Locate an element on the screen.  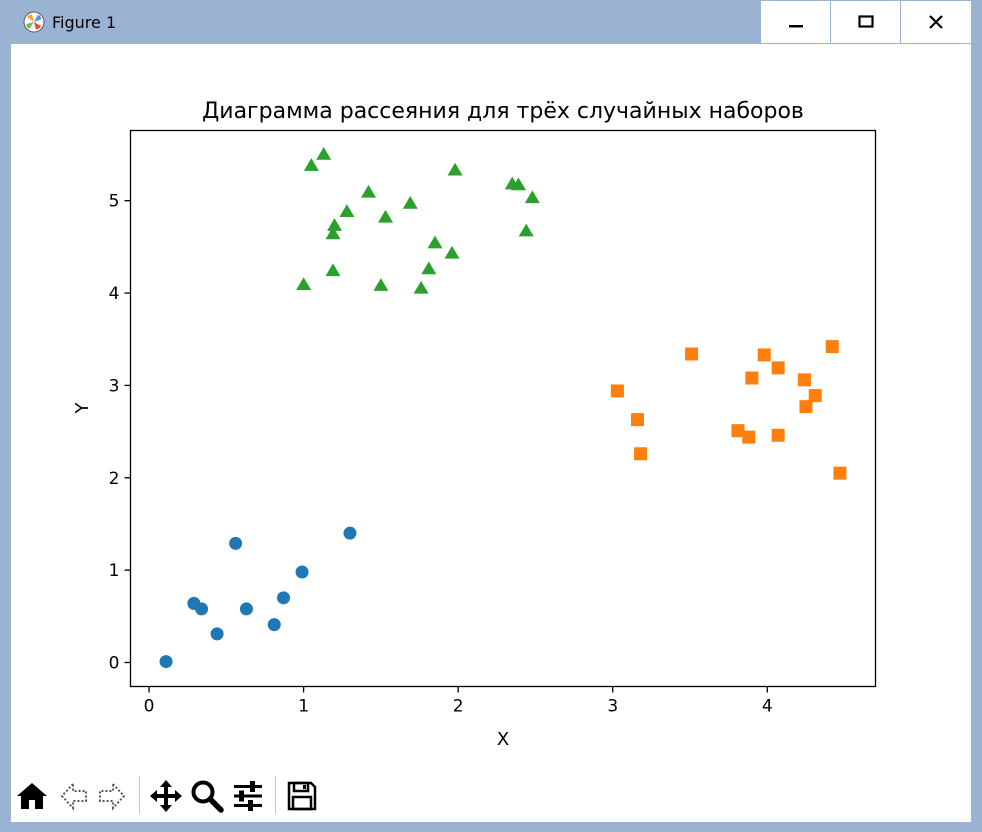
y-tick-label: 1 is located at coordinates (114, 571).